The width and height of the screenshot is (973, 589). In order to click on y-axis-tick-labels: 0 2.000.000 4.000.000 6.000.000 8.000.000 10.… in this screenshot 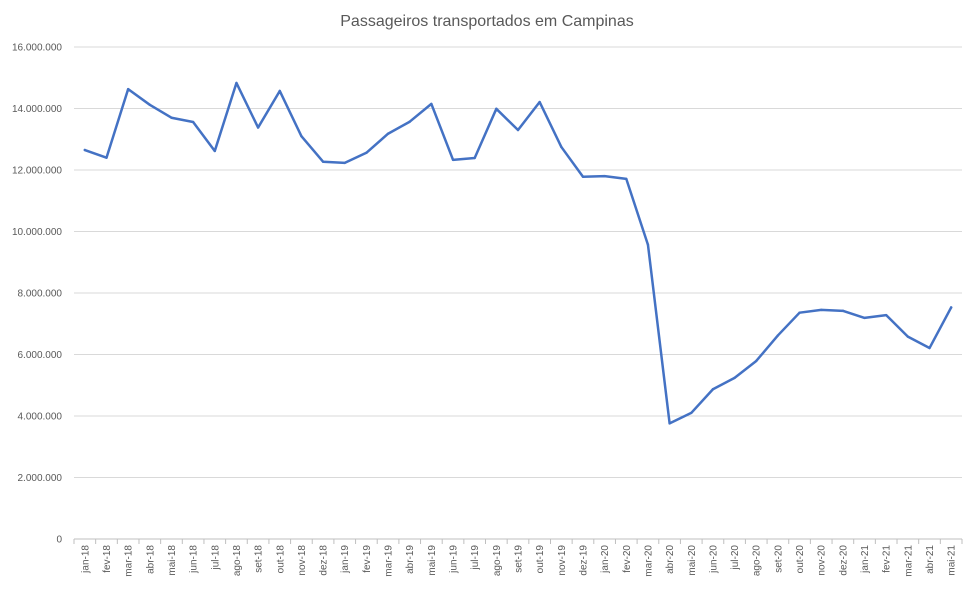, I will do `click(37, 294)`.